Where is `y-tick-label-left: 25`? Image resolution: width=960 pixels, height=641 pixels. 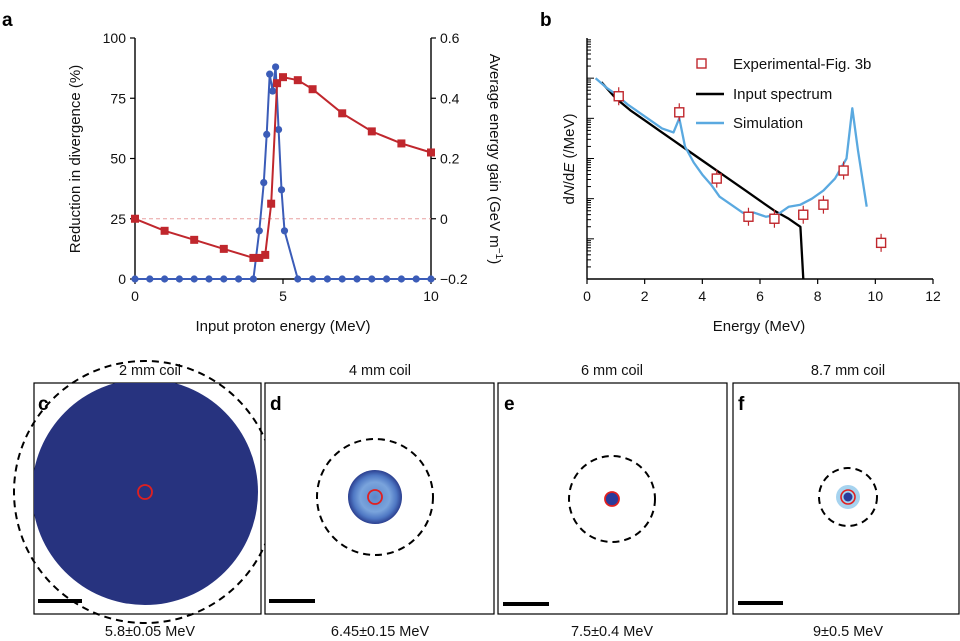
y-tick-label-left: 25 is located at coordinates (118, 219).